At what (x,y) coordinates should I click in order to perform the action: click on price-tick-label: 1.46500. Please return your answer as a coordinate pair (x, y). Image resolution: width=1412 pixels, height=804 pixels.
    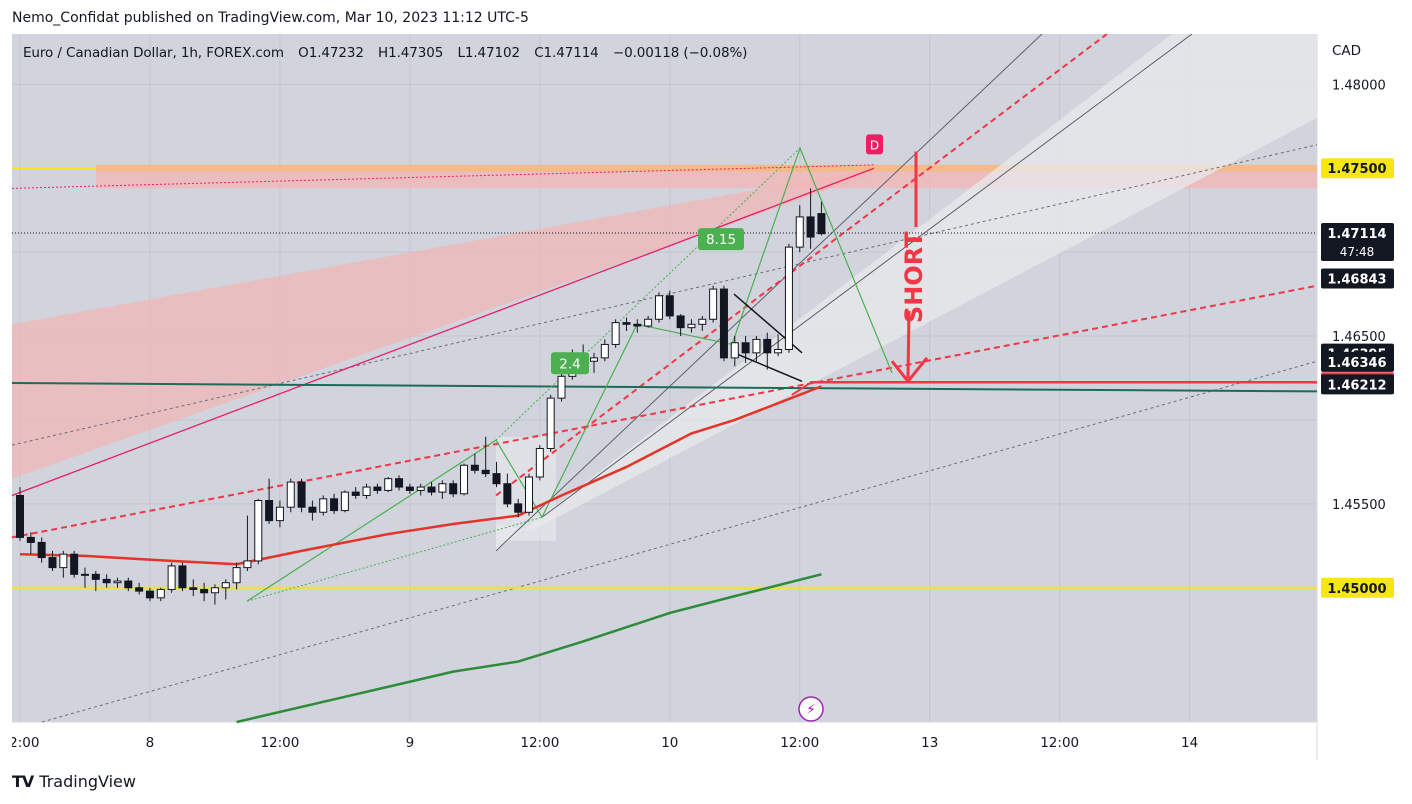
    Looking at the image, I should click on (1359, 337).